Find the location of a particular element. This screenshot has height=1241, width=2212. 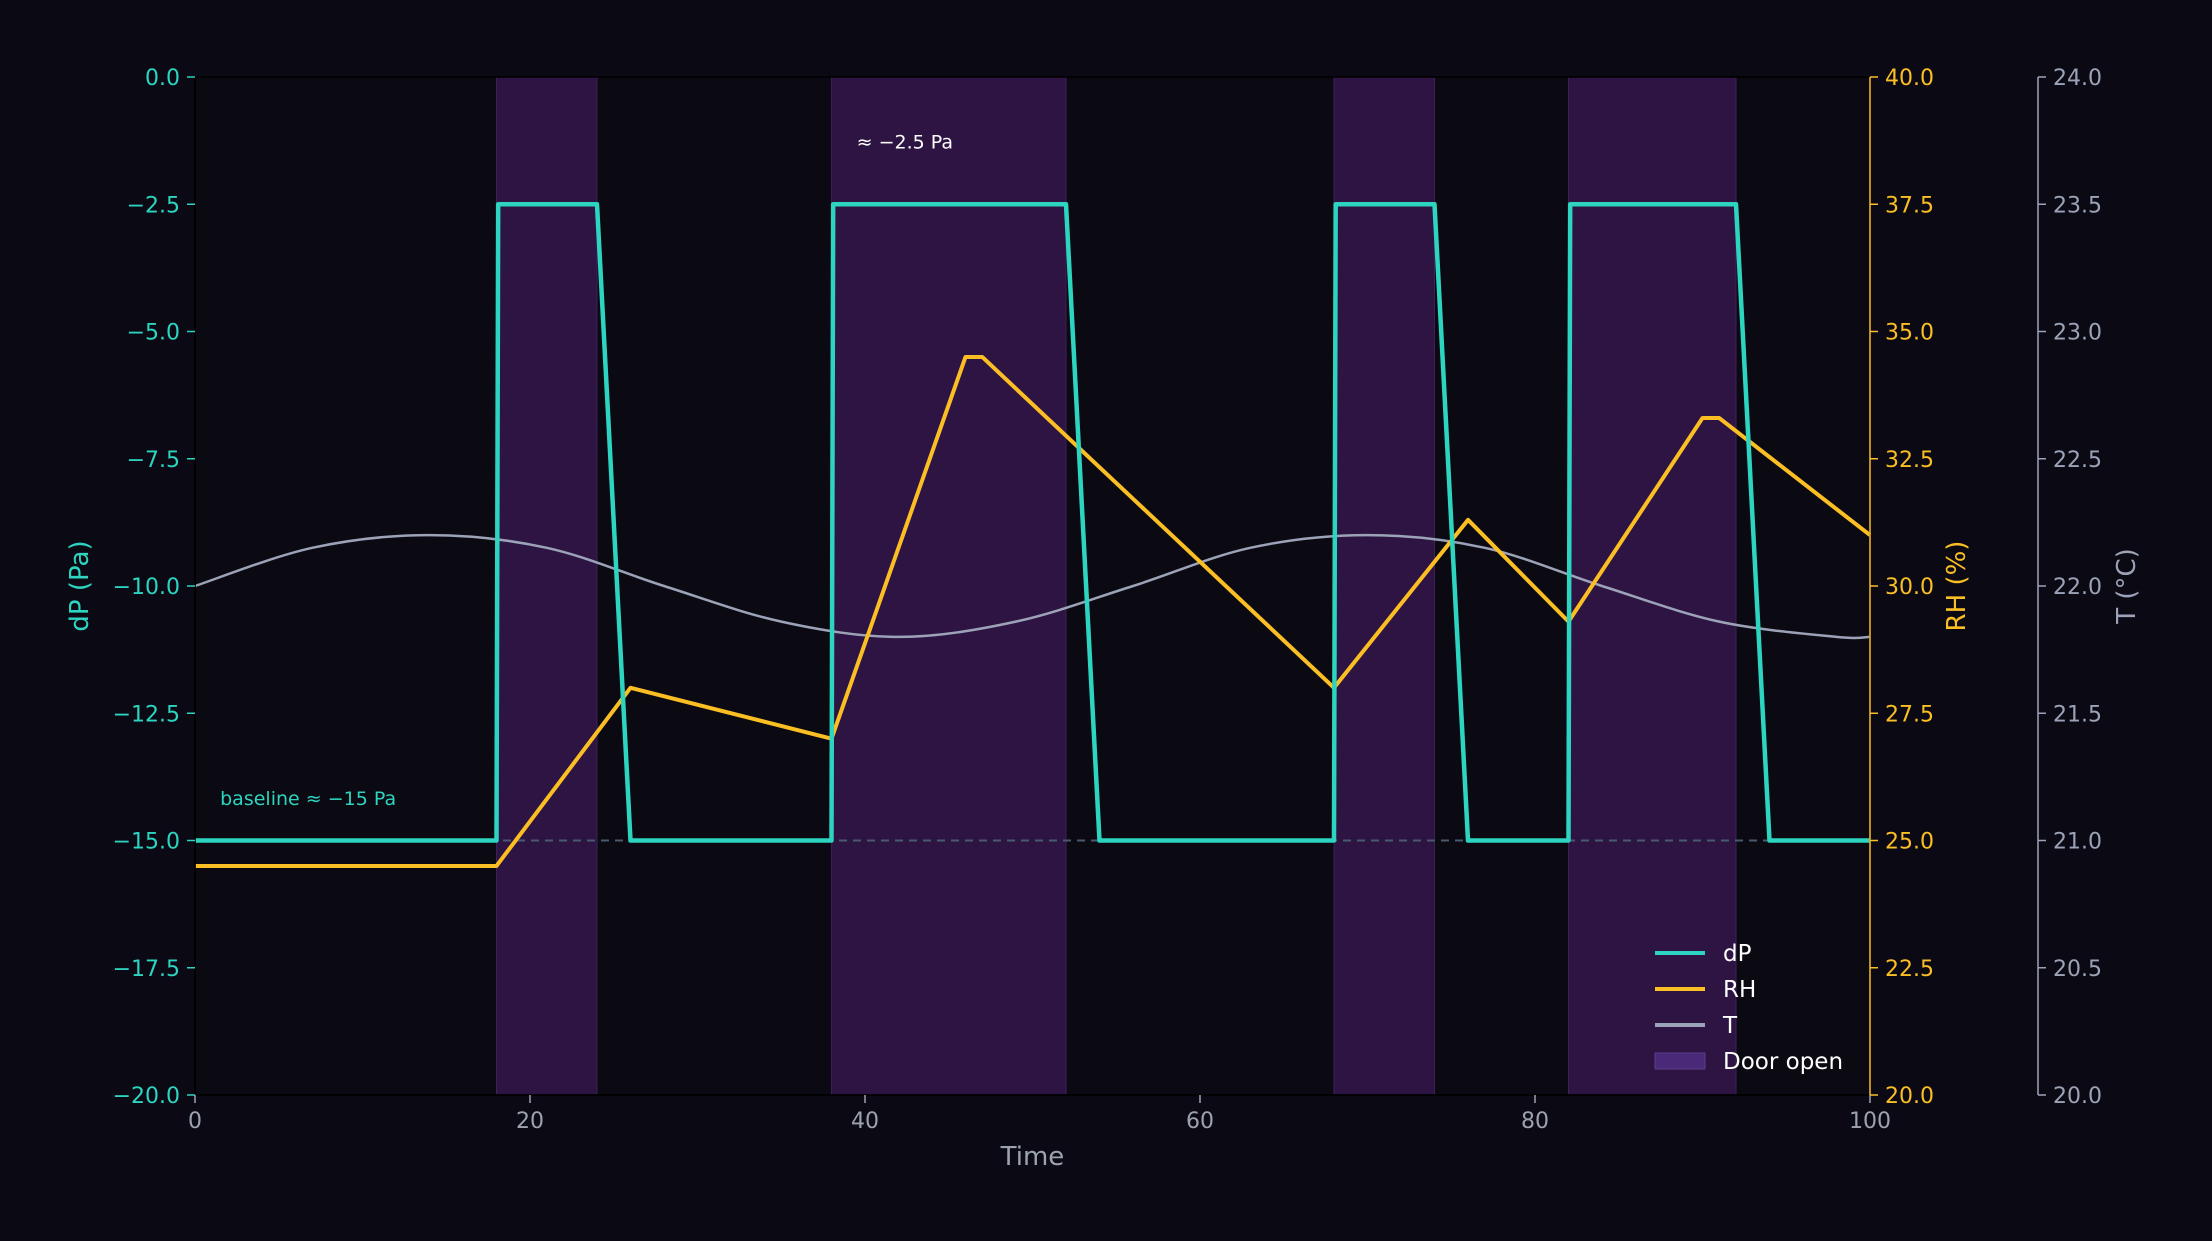

t-tick-label: 22.5 is located at coordinates (2077, 460).